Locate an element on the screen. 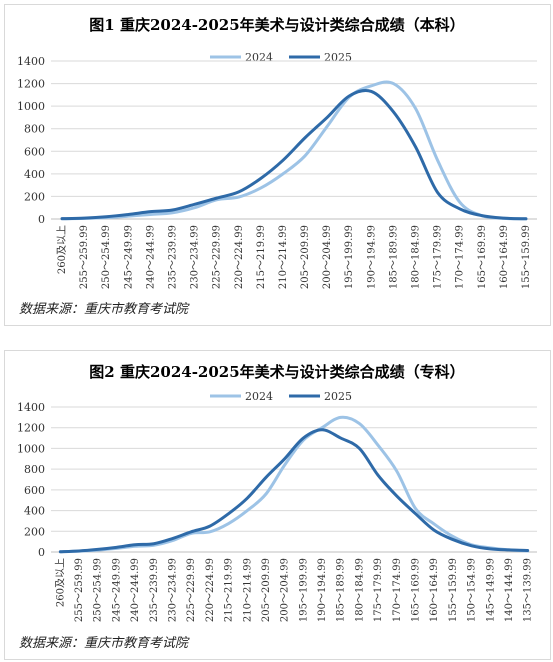 This screenshot has width=553, height=662. x-tick-label: 150～154.99 is located at coordinates (472, 590).